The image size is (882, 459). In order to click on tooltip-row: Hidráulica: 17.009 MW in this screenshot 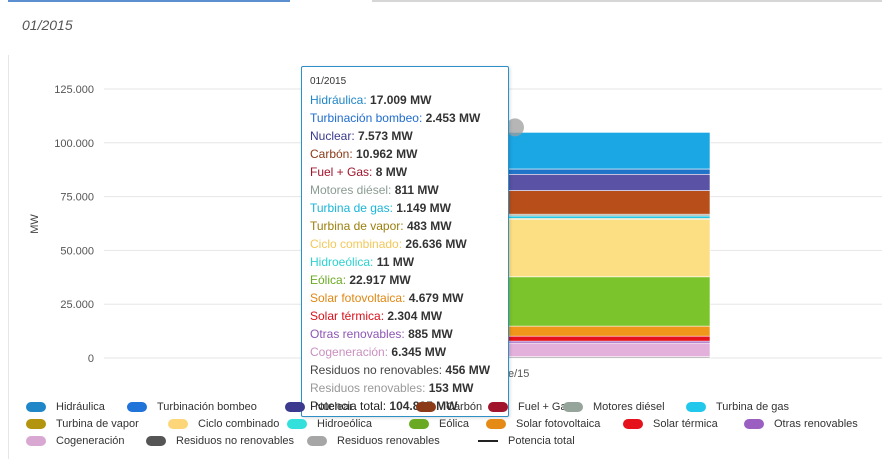, I will do `click(371, 100)`.